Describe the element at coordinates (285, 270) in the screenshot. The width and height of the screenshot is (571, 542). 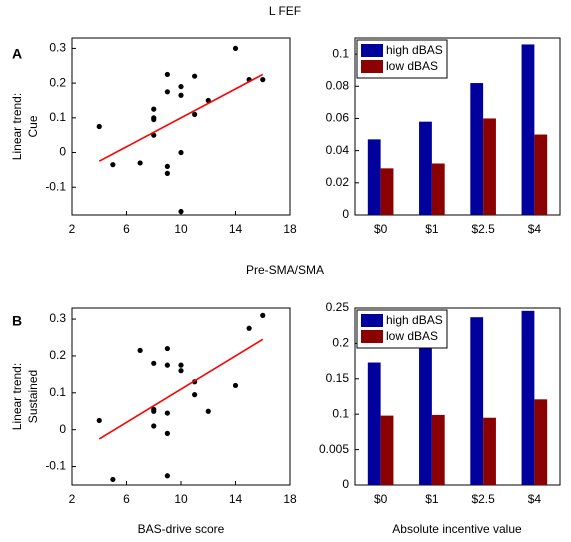
I see `panel-title: Pre-SMA/SMA` at that location.